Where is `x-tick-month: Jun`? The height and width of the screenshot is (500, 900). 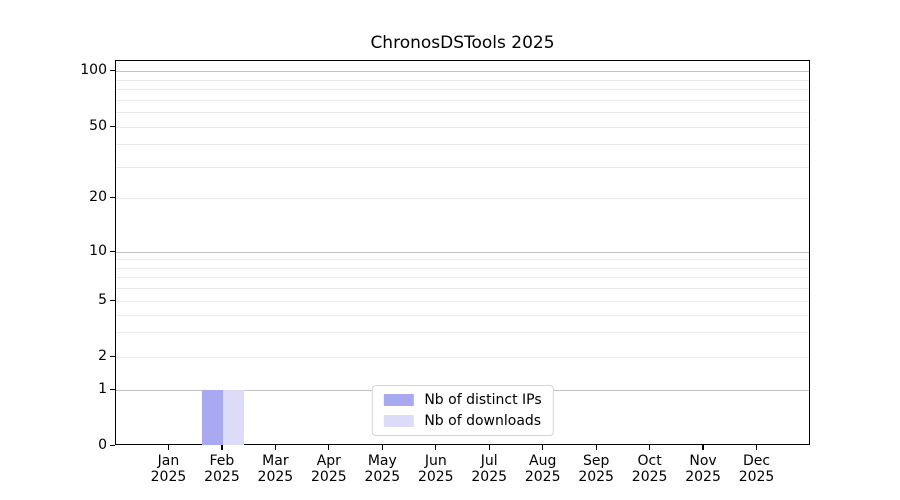 x-tick-month: Jun is located at coordinates (435, 461).